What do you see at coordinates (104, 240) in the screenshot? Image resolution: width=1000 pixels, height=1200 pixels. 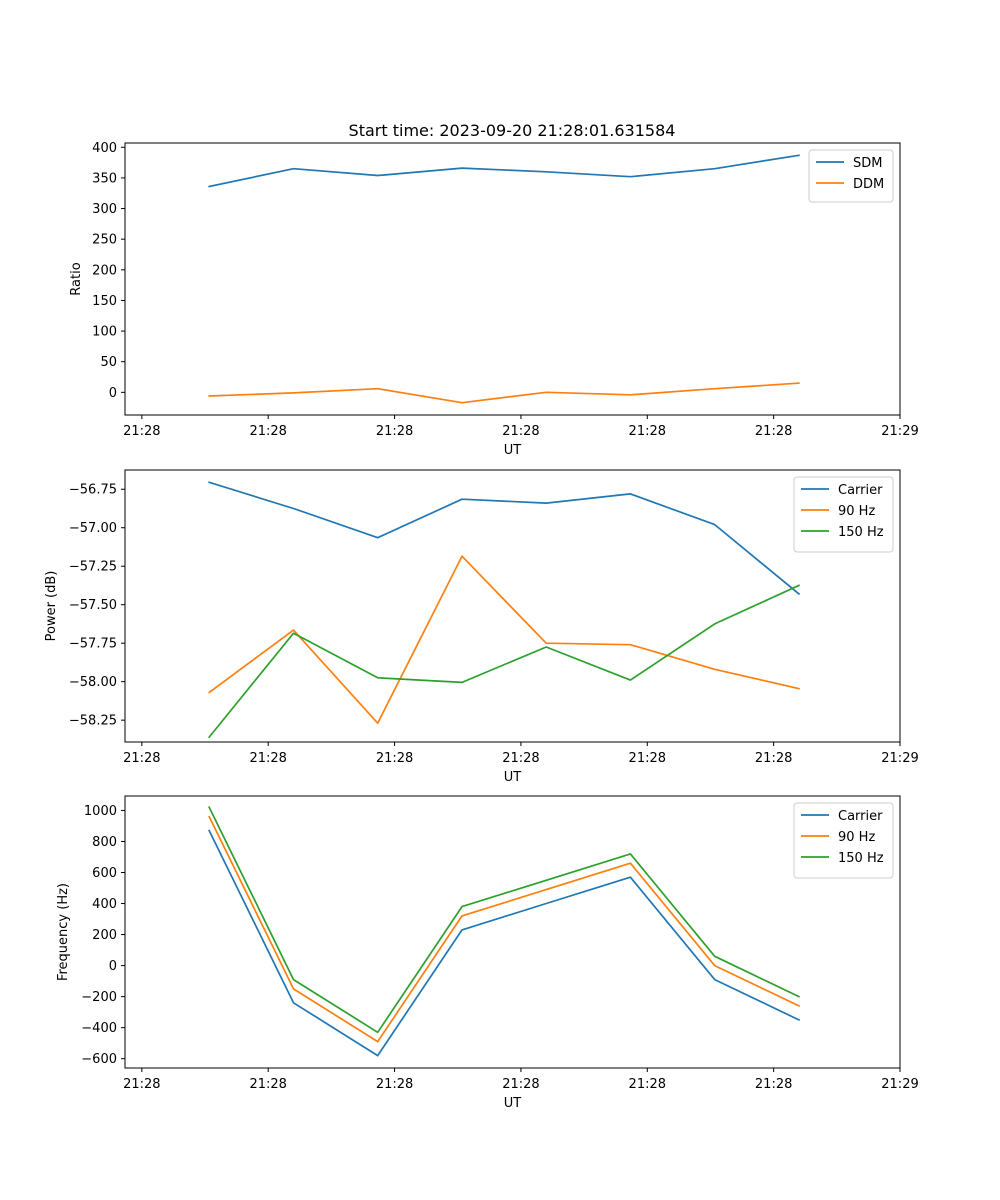 I see `y-tick-label: 250` at bounding box center [104, 240].